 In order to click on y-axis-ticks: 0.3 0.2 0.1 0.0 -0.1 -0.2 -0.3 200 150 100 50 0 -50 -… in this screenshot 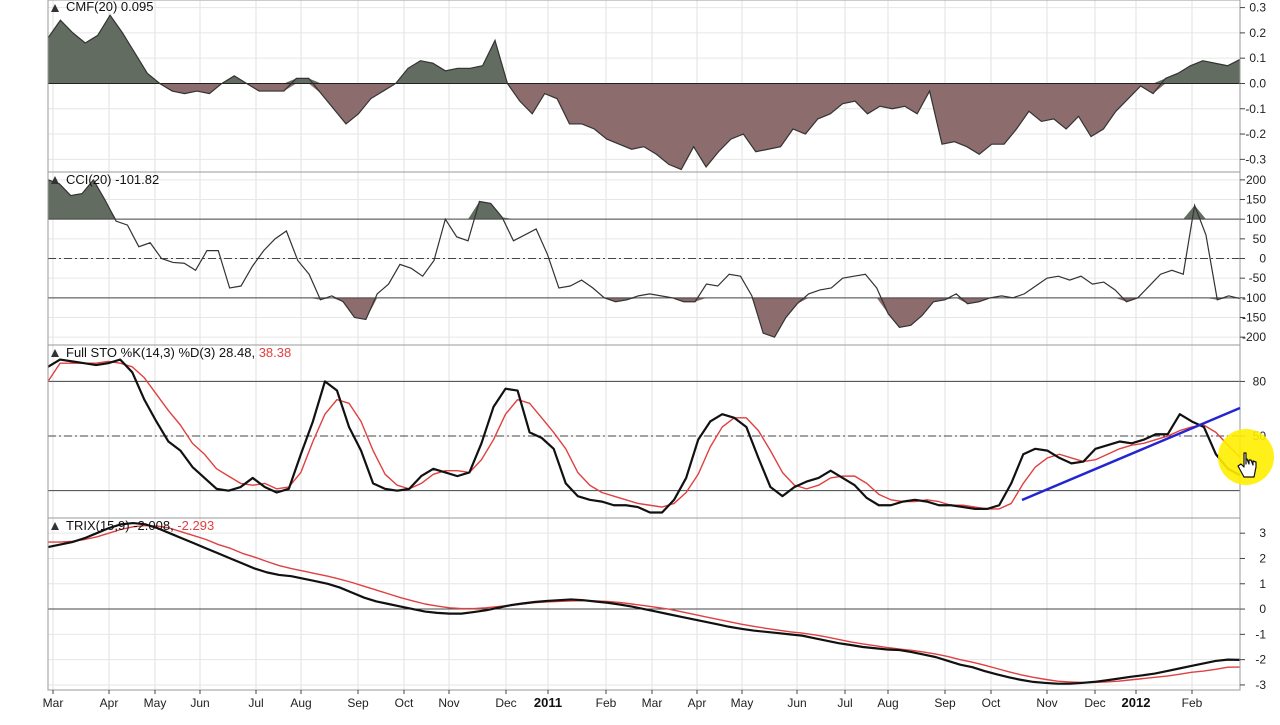, I will do `click(1253, 346)`.